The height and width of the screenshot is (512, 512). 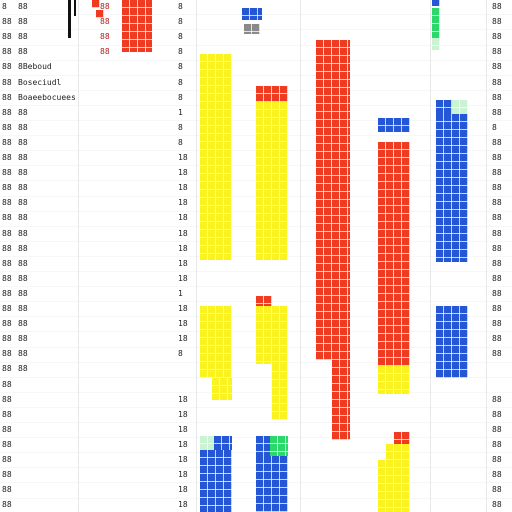 I want to click on scroll-handle, so click(x=69, y=19).